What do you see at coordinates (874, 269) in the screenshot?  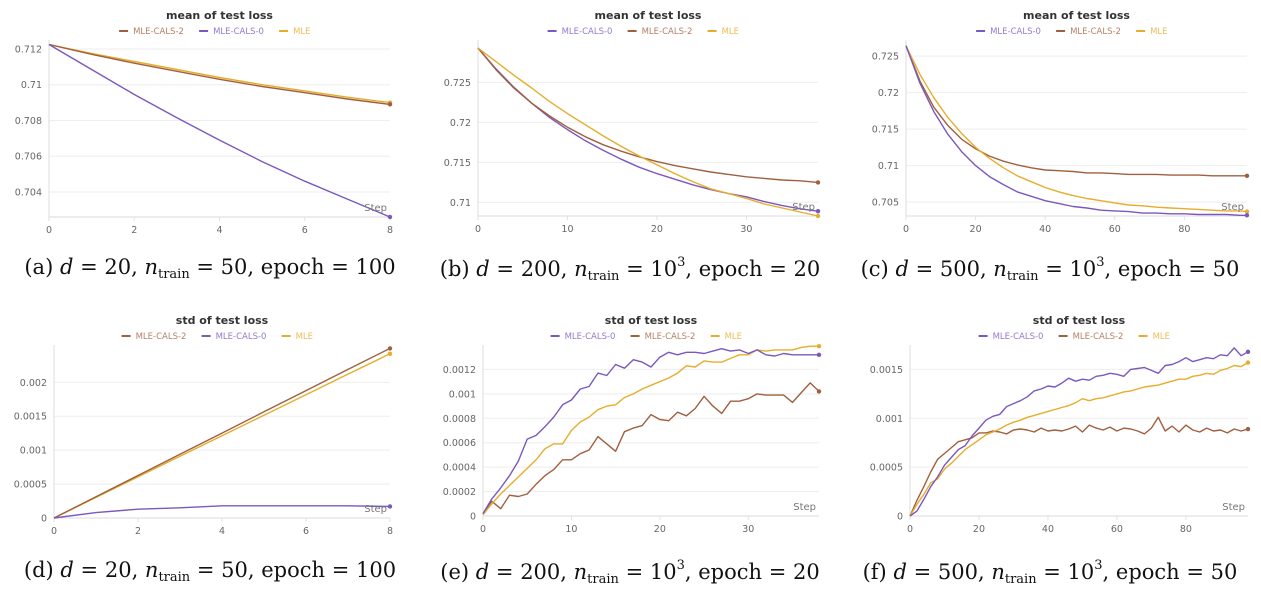 I see `caption-label: (c)` at bounding box center [874, 269].